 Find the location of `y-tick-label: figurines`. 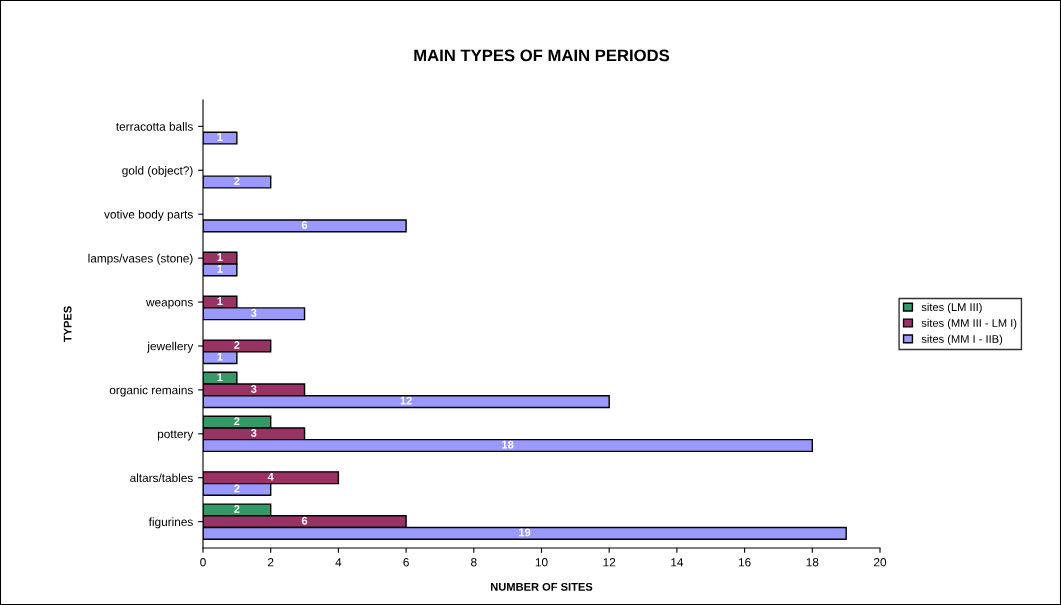

y-tick-label: figurines is located at coordinates (170, 523).